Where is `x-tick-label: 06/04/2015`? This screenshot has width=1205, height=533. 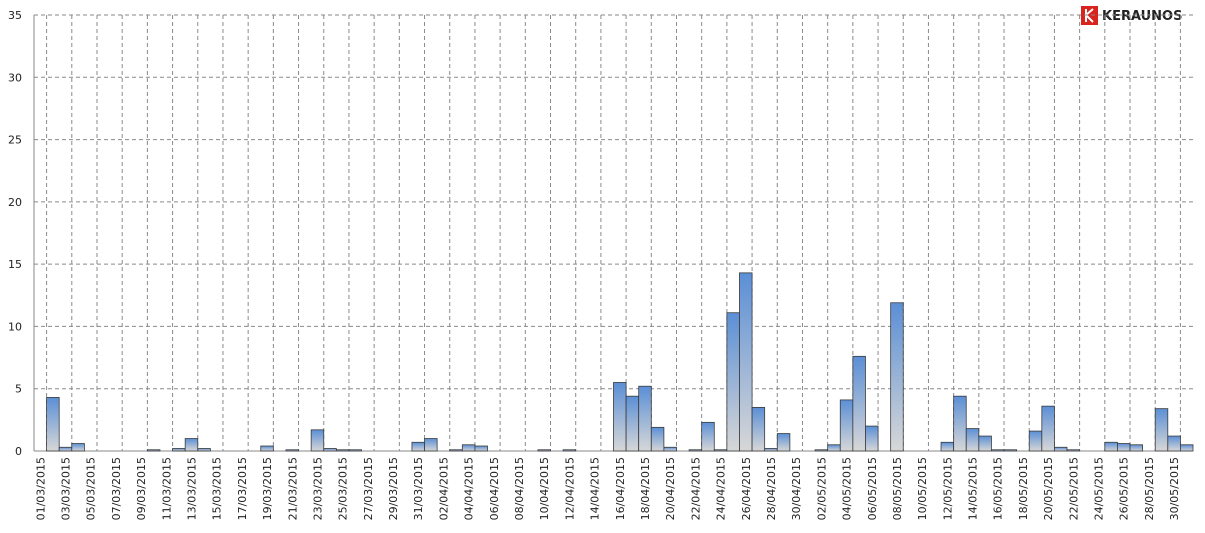
x-tick-label: 06/04/2015 is located at coordinates (494, 488).